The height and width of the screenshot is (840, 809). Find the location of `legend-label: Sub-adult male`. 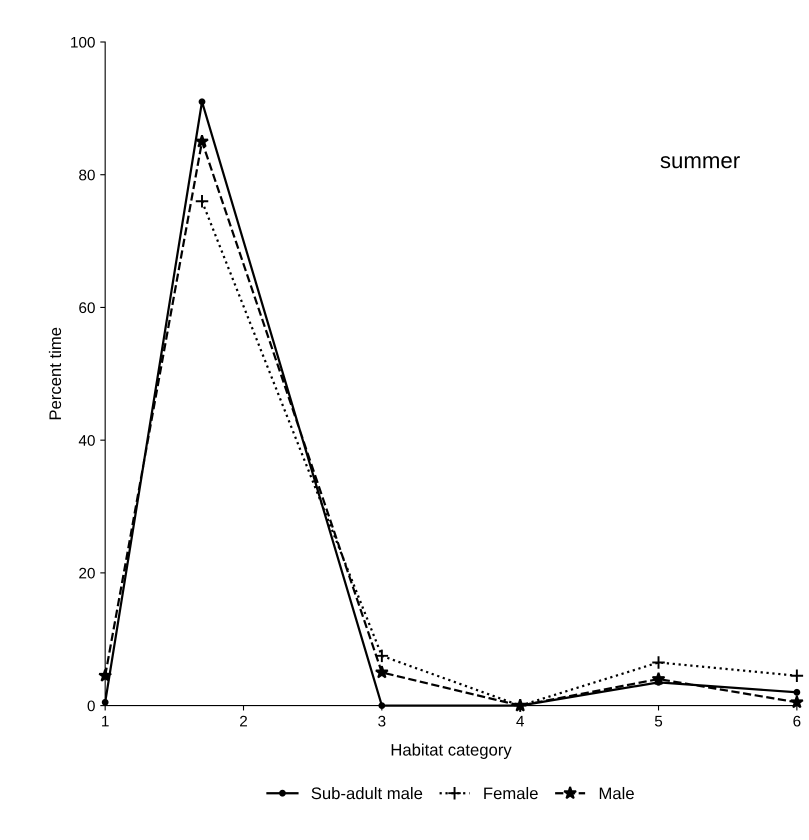

legend-label: Sub-adult male is located at coordinates (367, 793).